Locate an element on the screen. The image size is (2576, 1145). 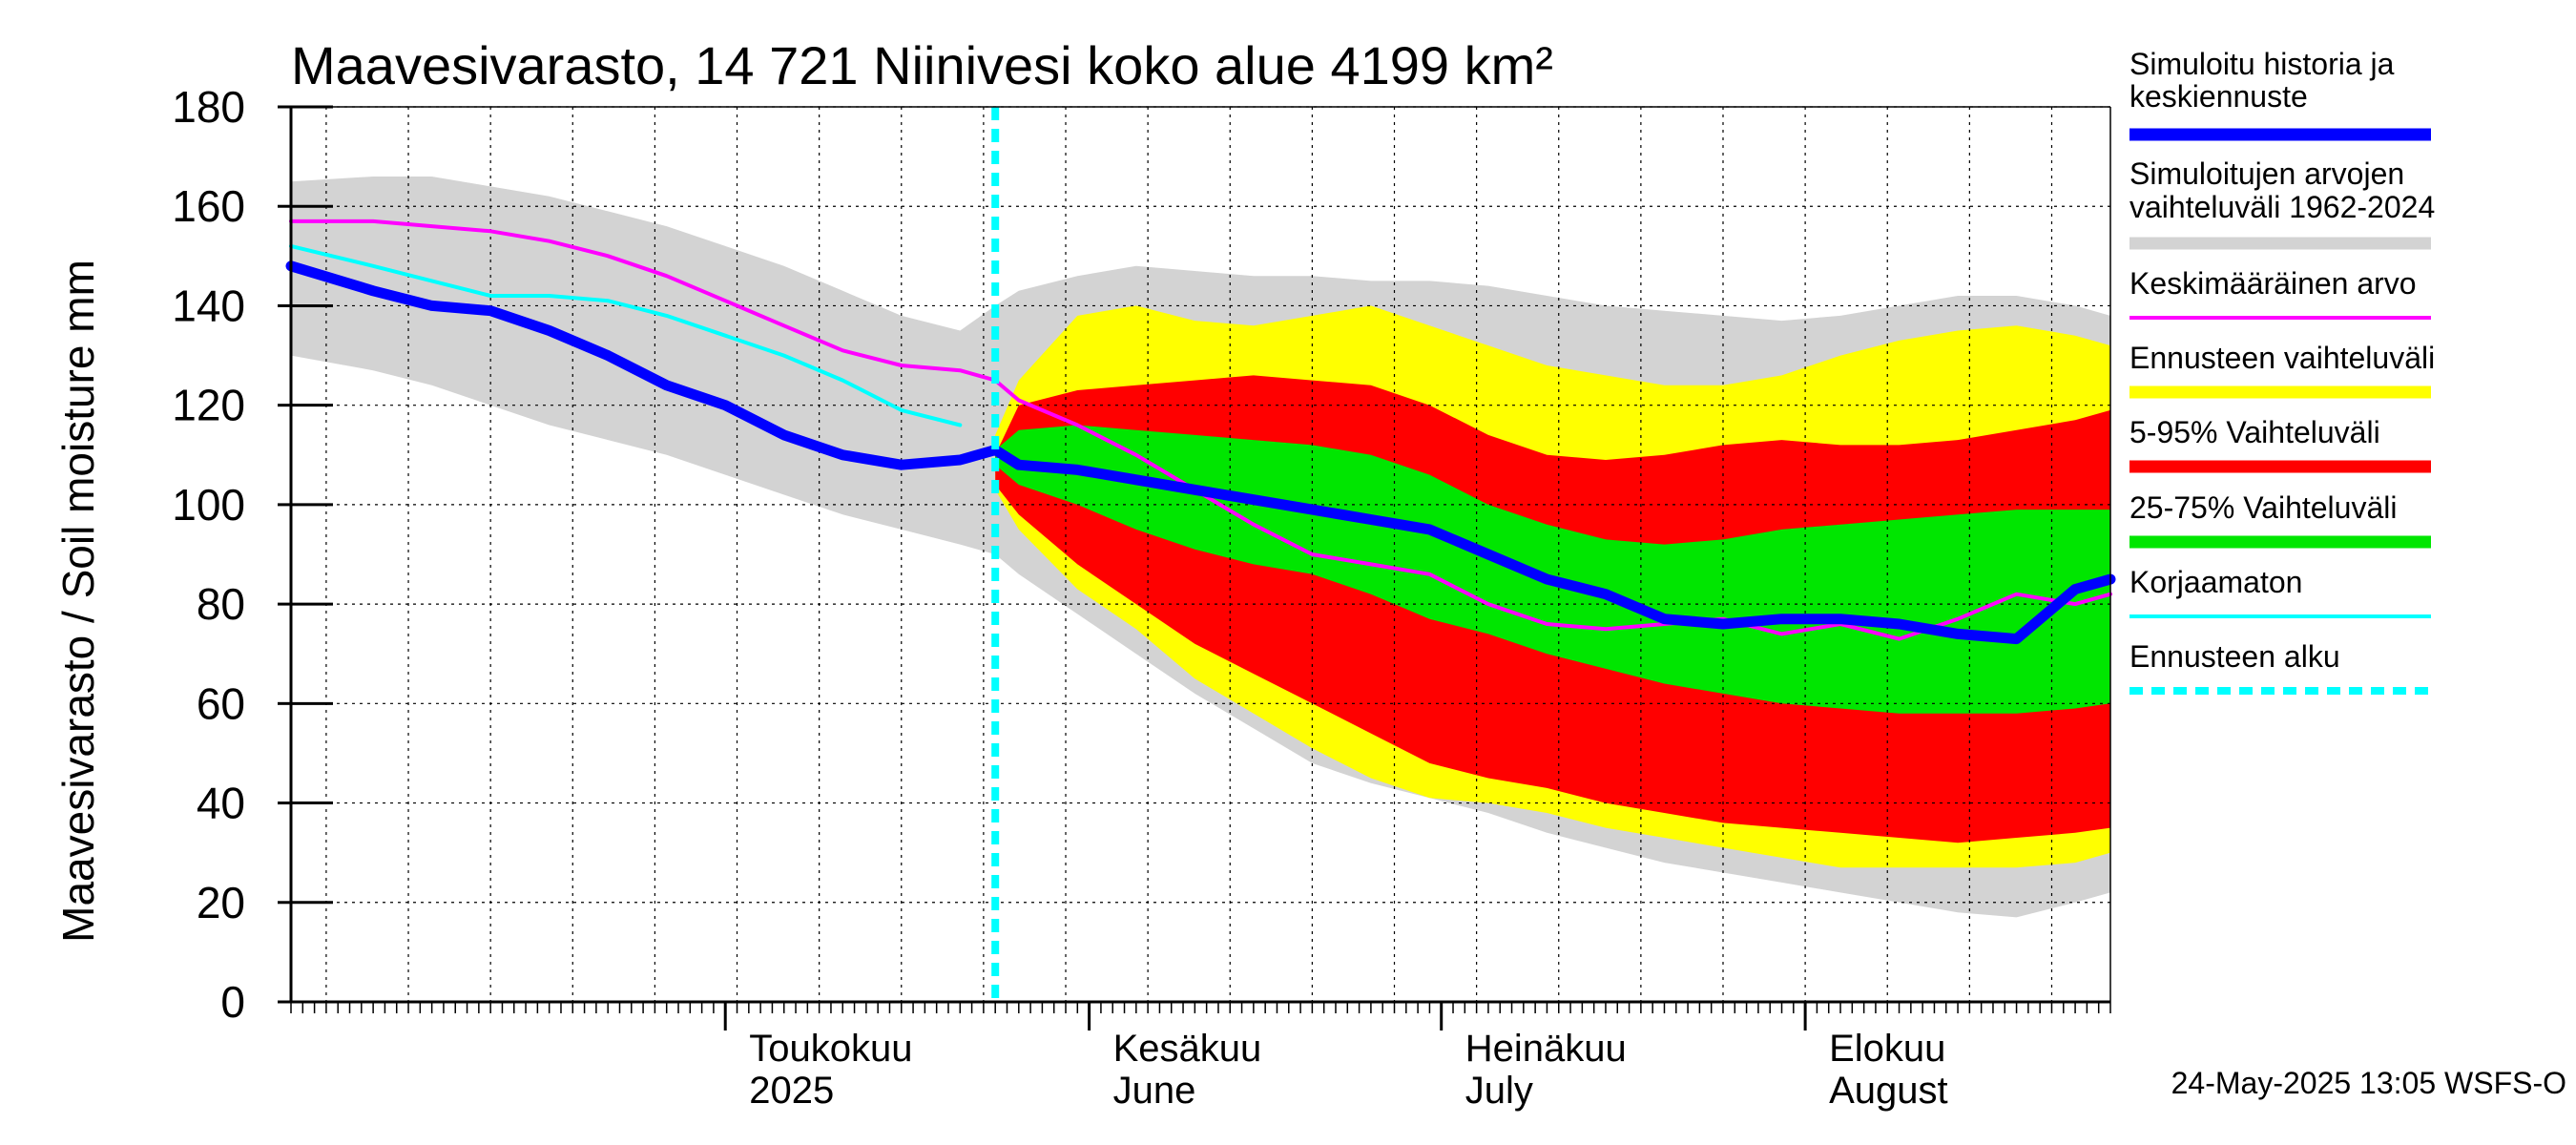
band-25-75-vaihteluvali is located at coordinates (1552, 570).